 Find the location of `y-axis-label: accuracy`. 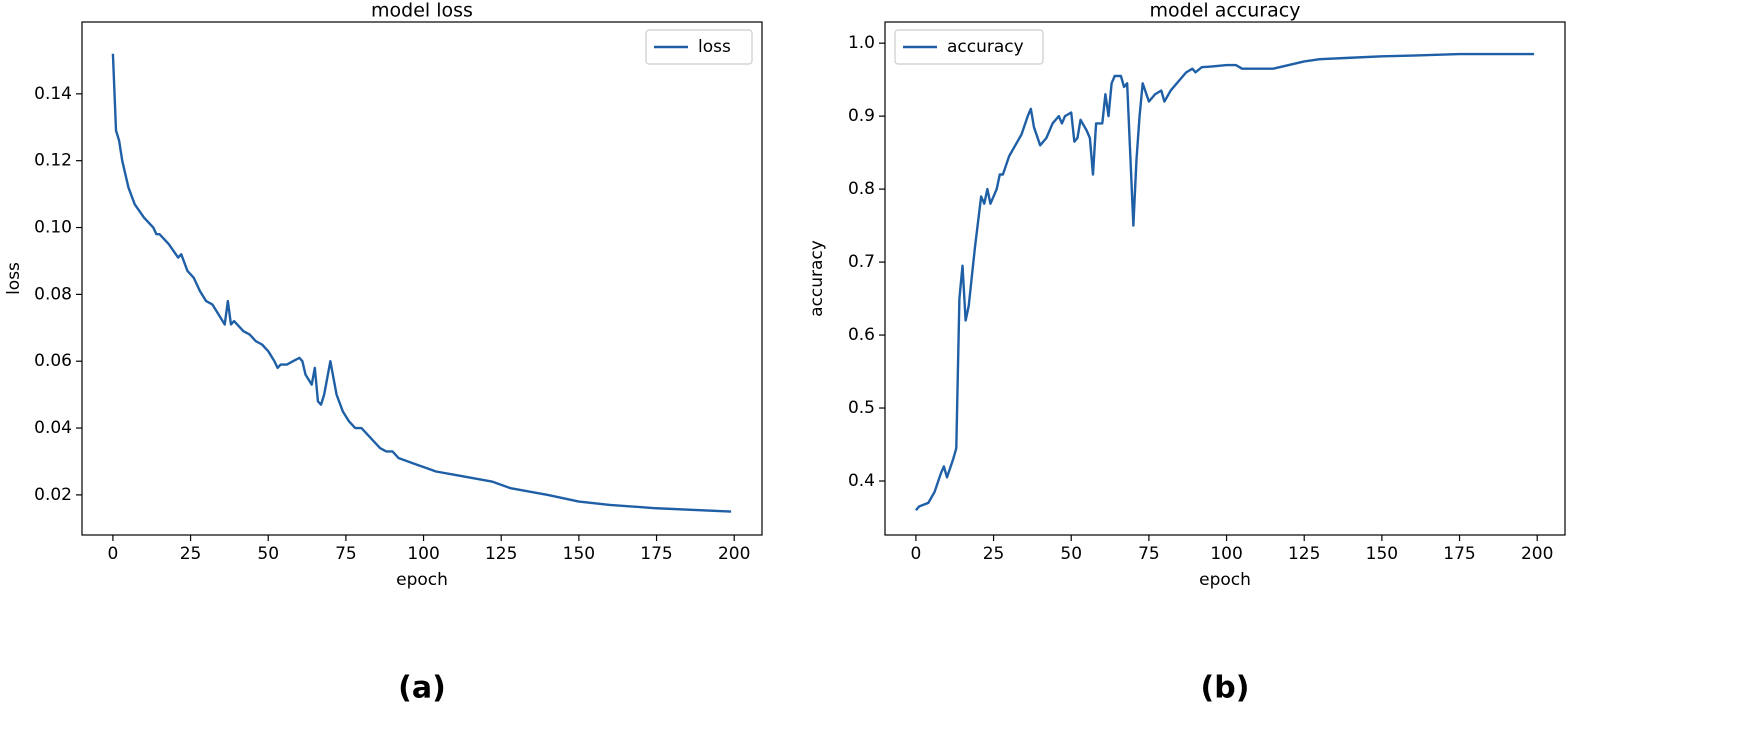

y-axis-label: accuracy is located at coordinates (817, 278).